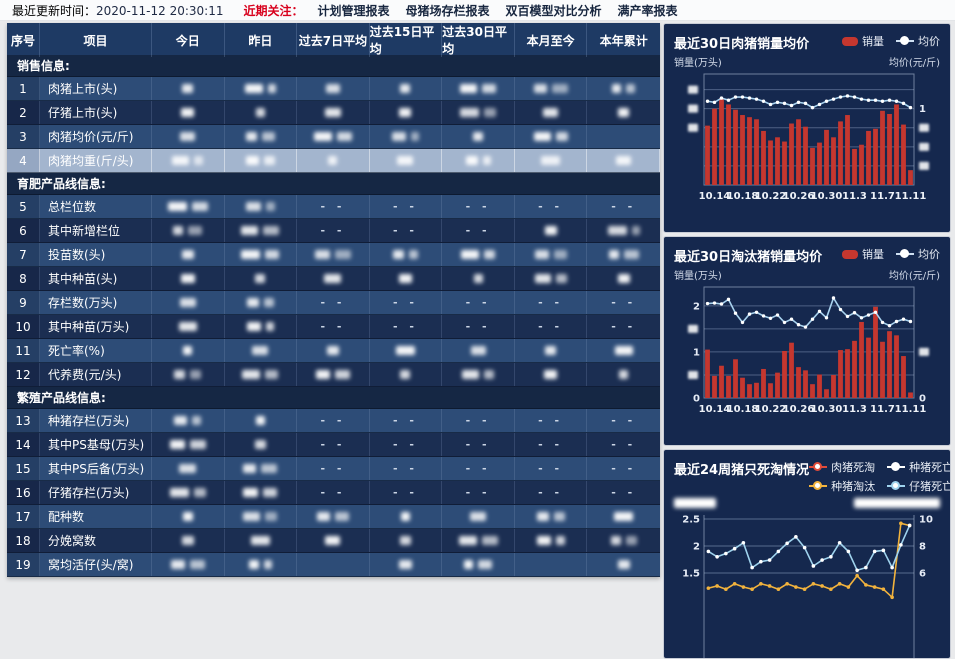 This screenshot has height=659, width=955. What do you see at coordinates (96, 40) in the screenshot?
I see `column-header-2: 项目` at bounding box center [96, 40].